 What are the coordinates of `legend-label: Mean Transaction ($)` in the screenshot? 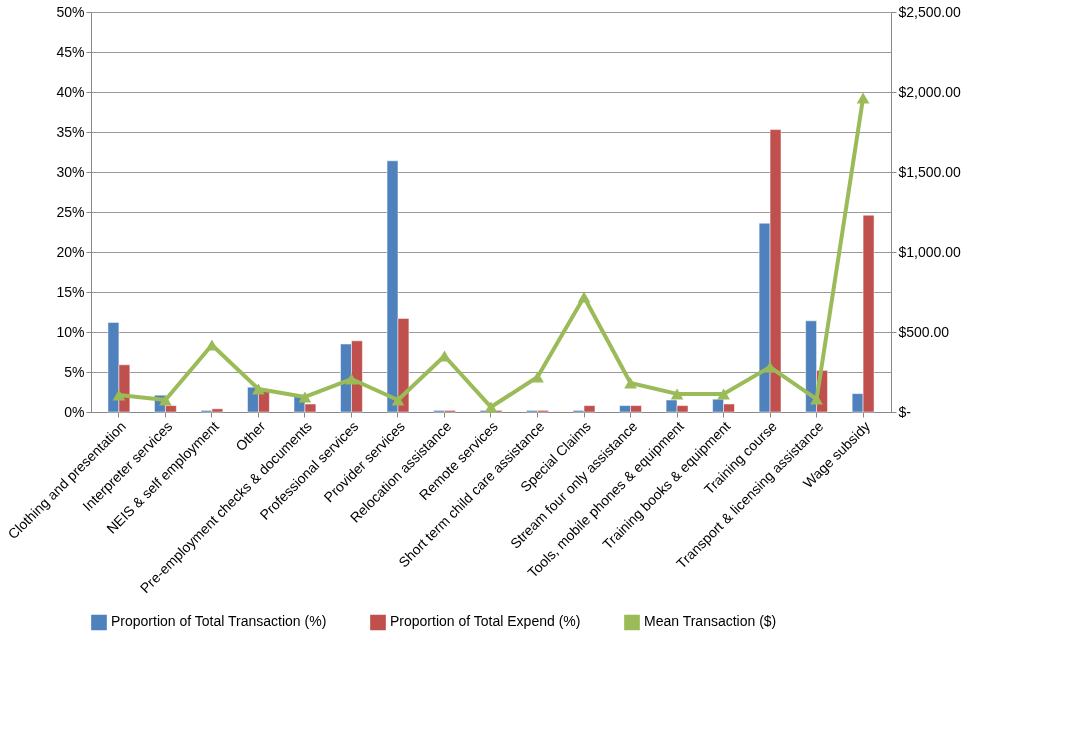 It's located at (710, 621).